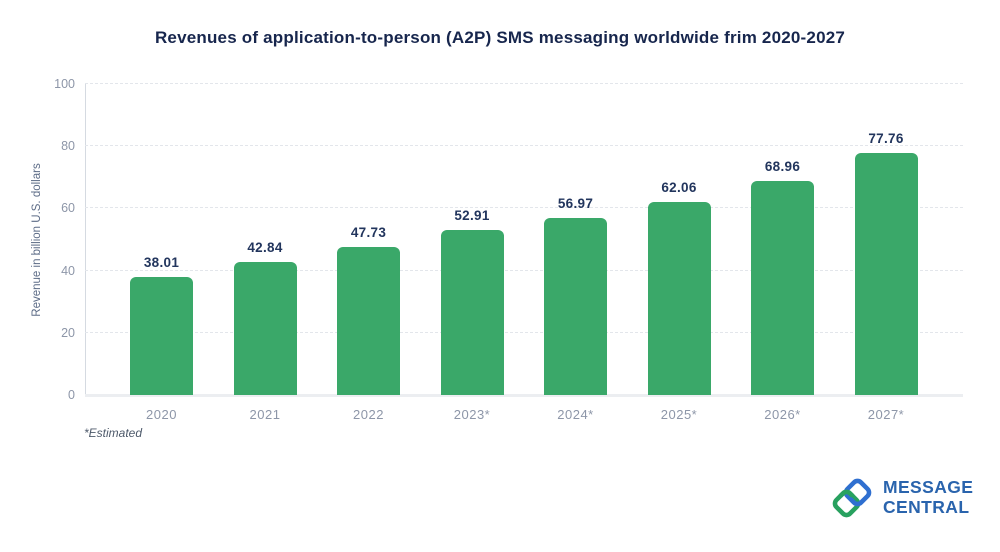 Image resolution: width=1000 pixels, height=552 pixels. I want to click on x-tick-label-2026: 2026*, so click(782, 414).